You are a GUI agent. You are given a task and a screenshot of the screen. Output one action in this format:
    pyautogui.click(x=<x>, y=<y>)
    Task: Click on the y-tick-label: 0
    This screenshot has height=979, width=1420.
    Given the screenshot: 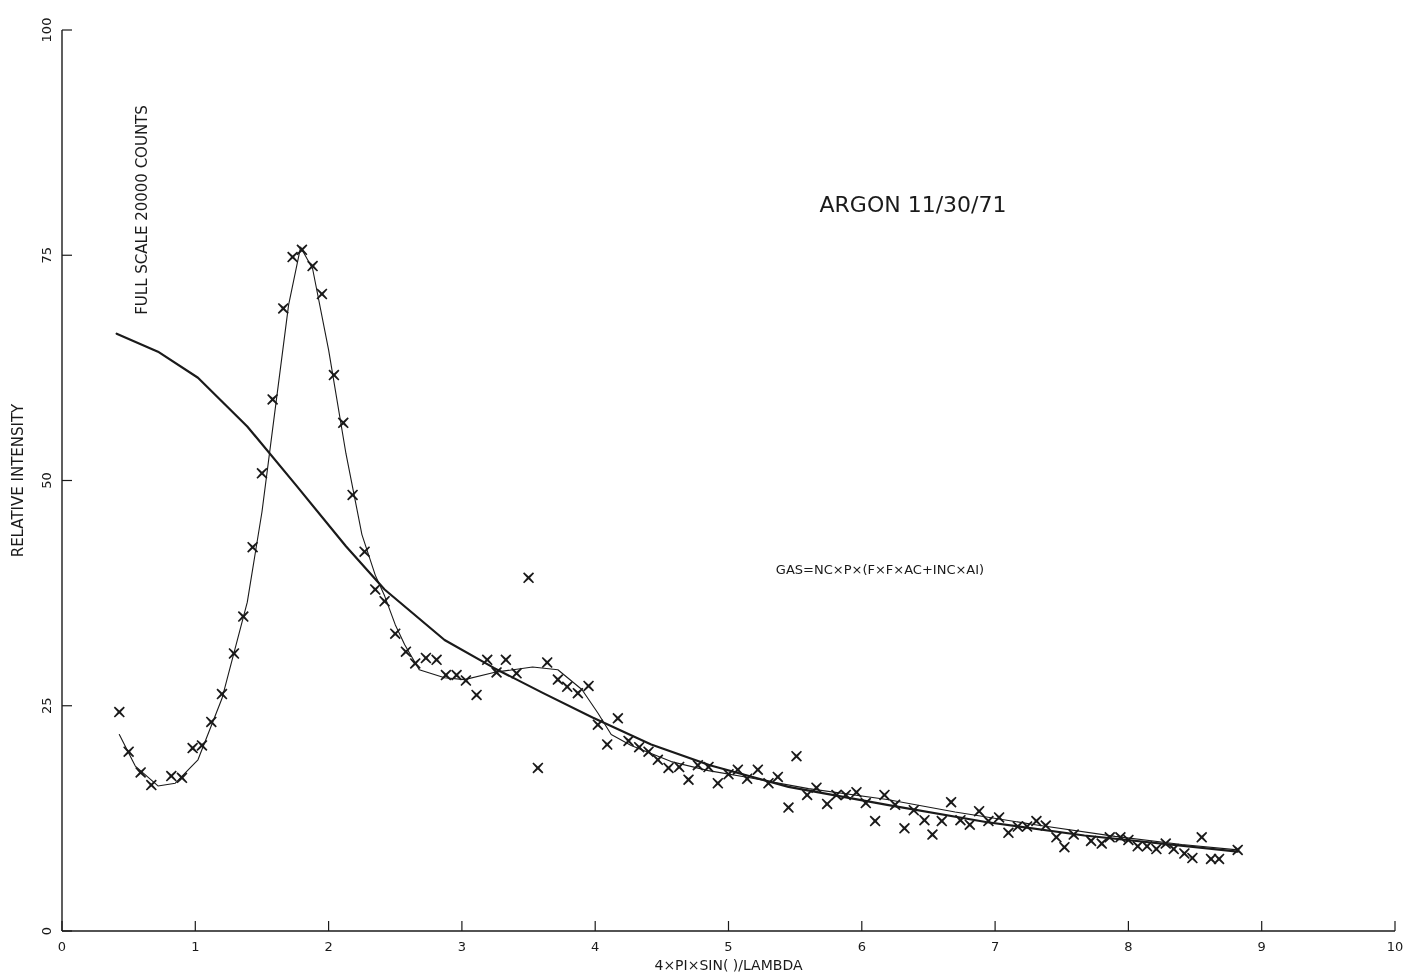 What is the action you would take?
    pyautogui.click(x=46, y=931)
    